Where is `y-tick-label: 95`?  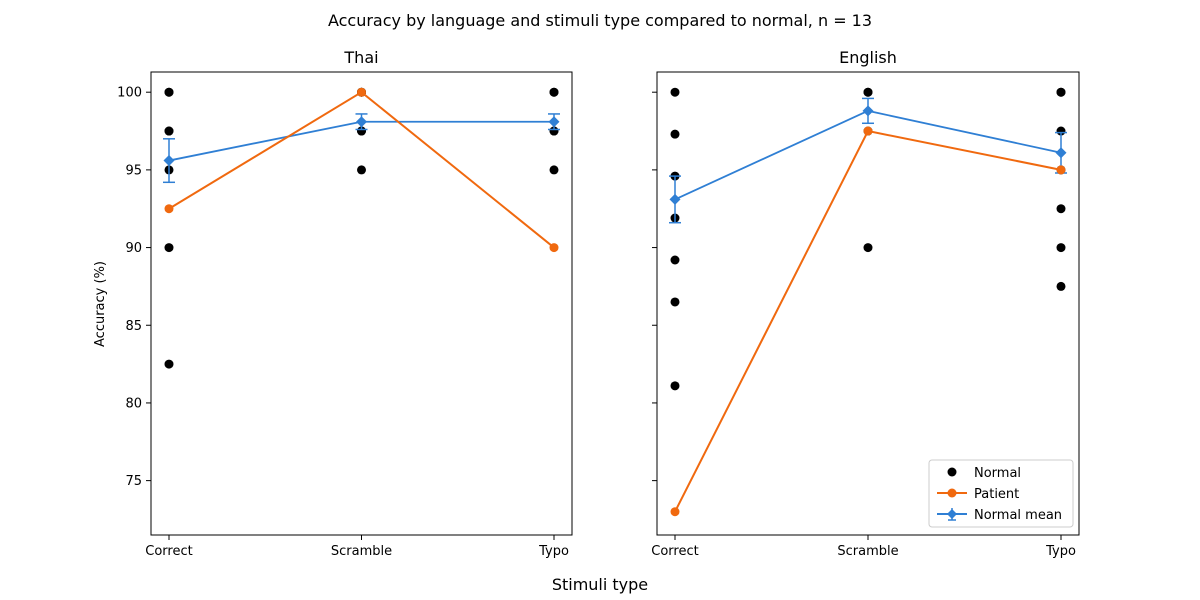
y-tick-label: 95 is located at coordinates (133, 170).